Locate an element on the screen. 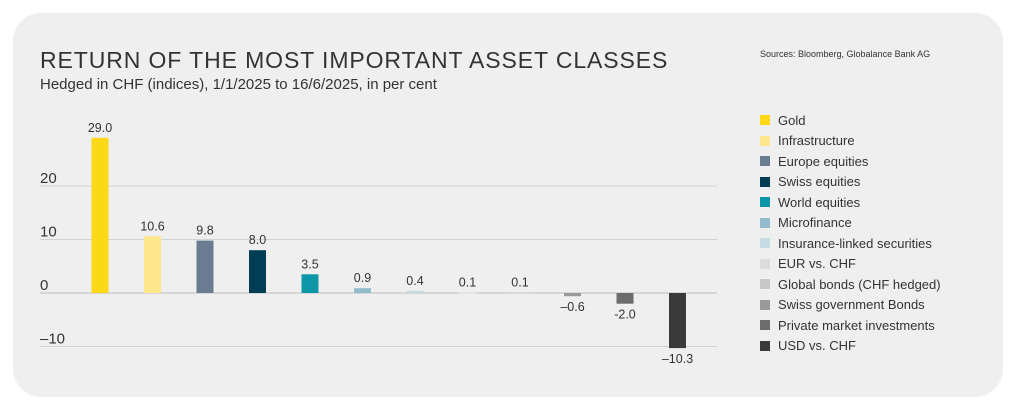 The height and width of the screenshot is (416, 1024). data-label: –10.3 is located at coordinates (677, 359).